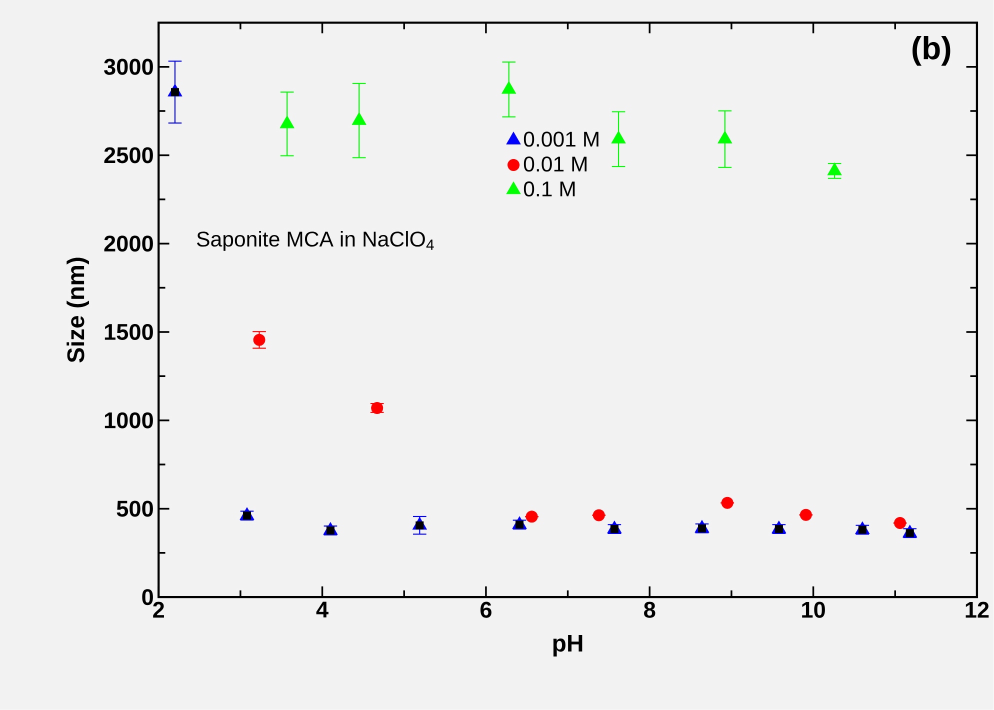 The width and height of the screenshot is (994, 710). What do you see at coordinates (147, 597) in the screenshot?
I see `y-tick-label: 0` at bounding box center [147, 597].